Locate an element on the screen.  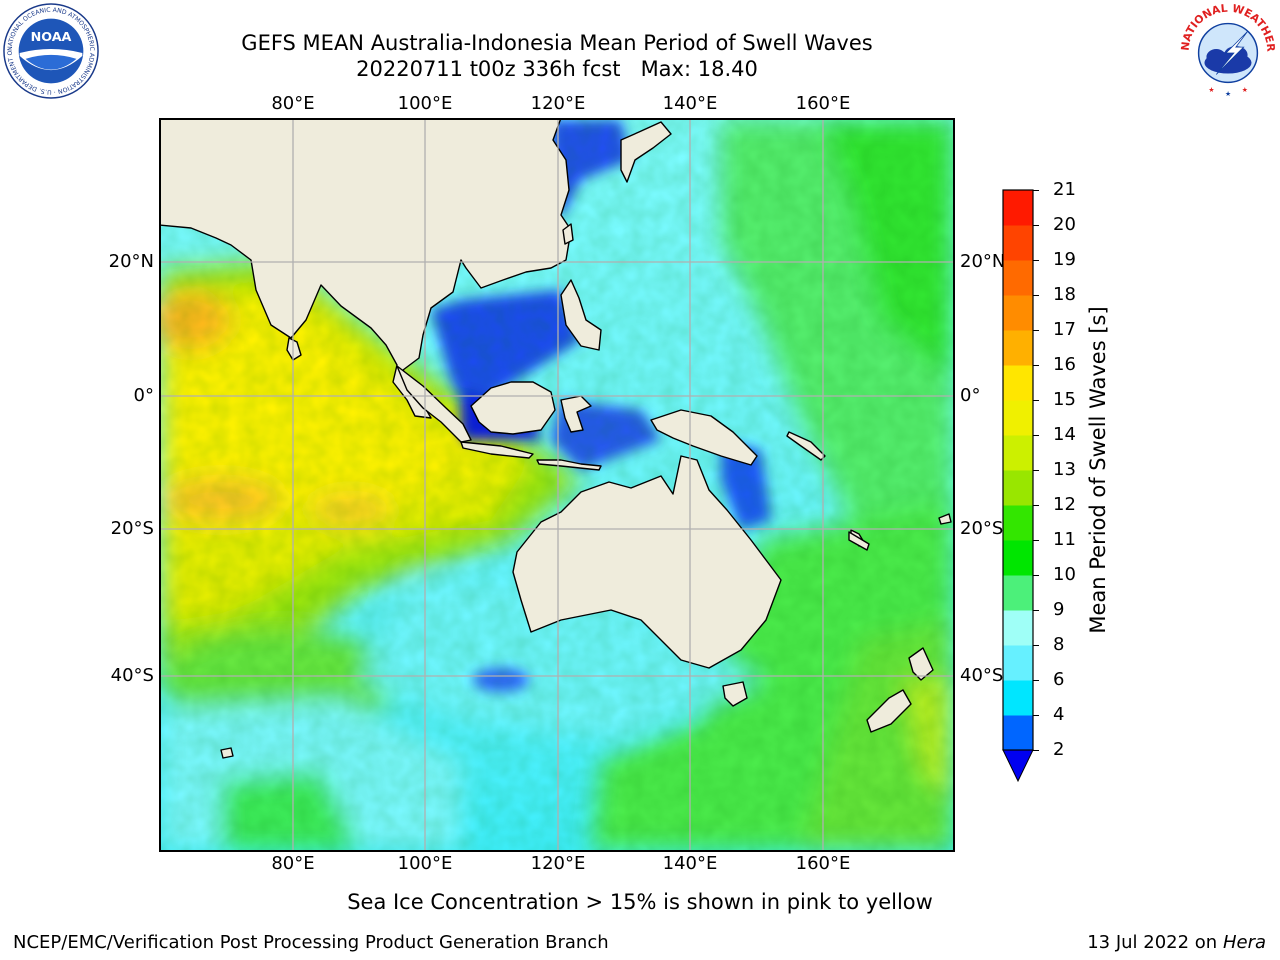
lon-label-bottom: 140°E is located at coordinates (690, 863).